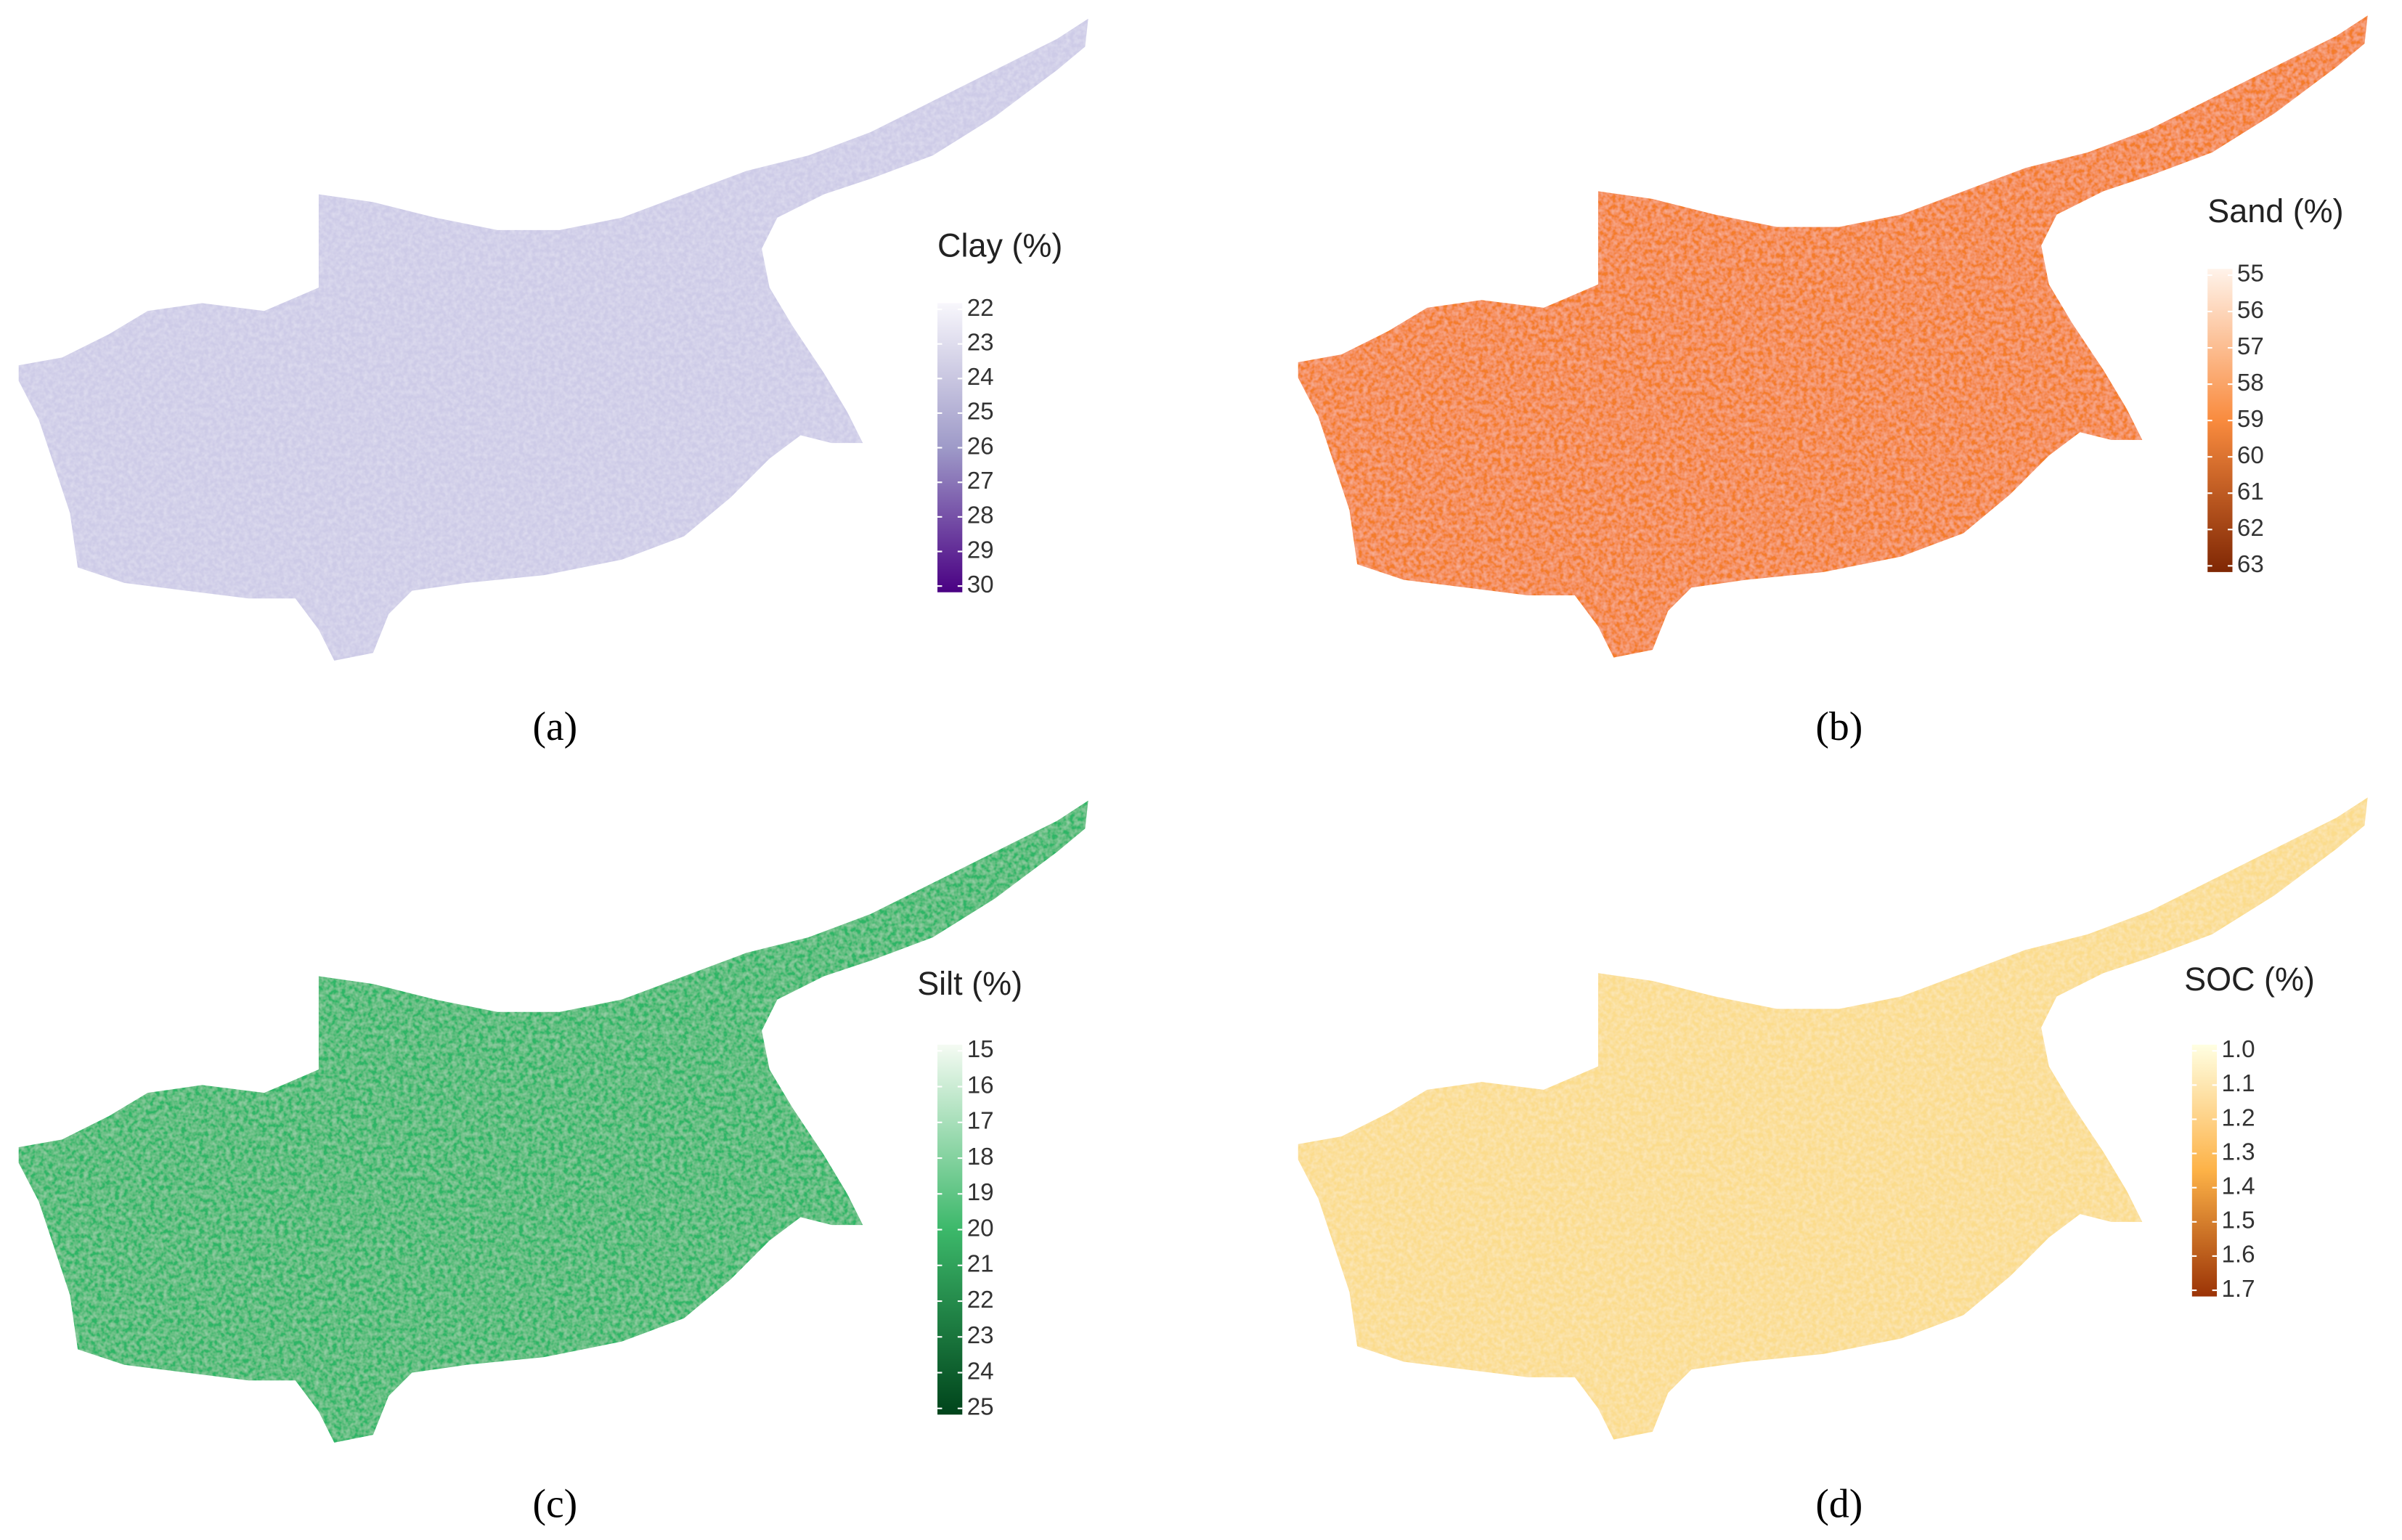 The width and height of the screenshot is (2402, 1540). Describe the element at coordinates (980, 1157) in the screenshot. I see `tick-label: 18` at that location.